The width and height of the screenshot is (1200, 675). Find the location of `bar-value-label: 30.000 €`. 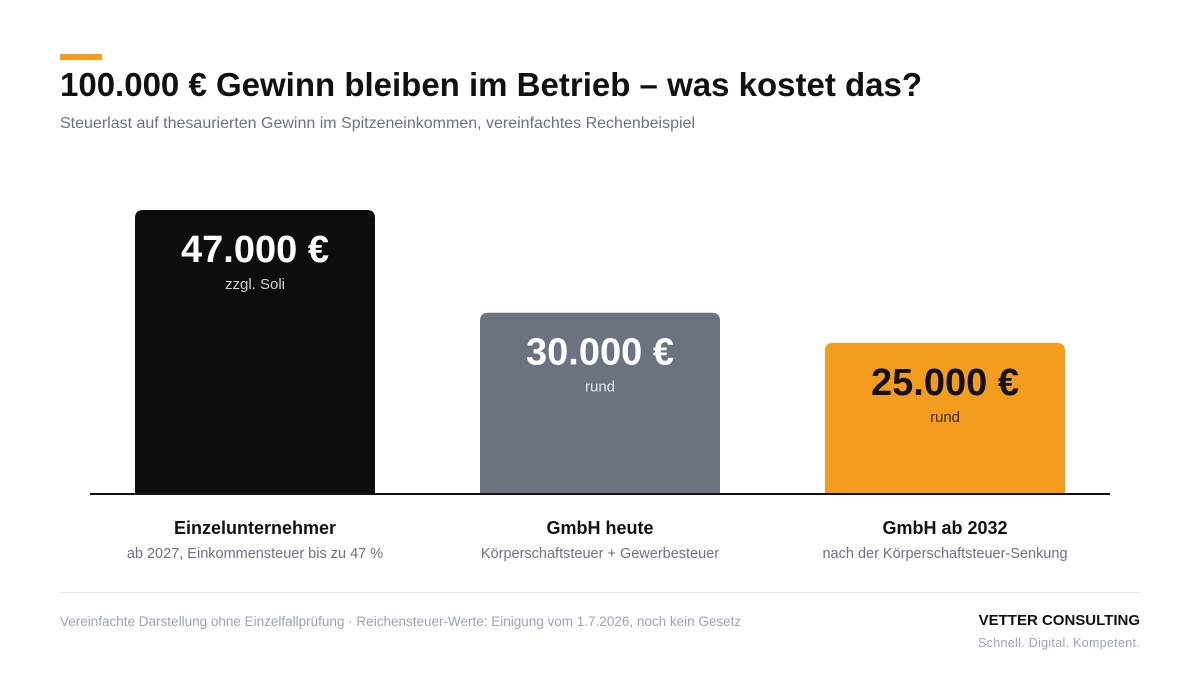

bar-value-label: 30.000 € is located at coordinates (600, 353).